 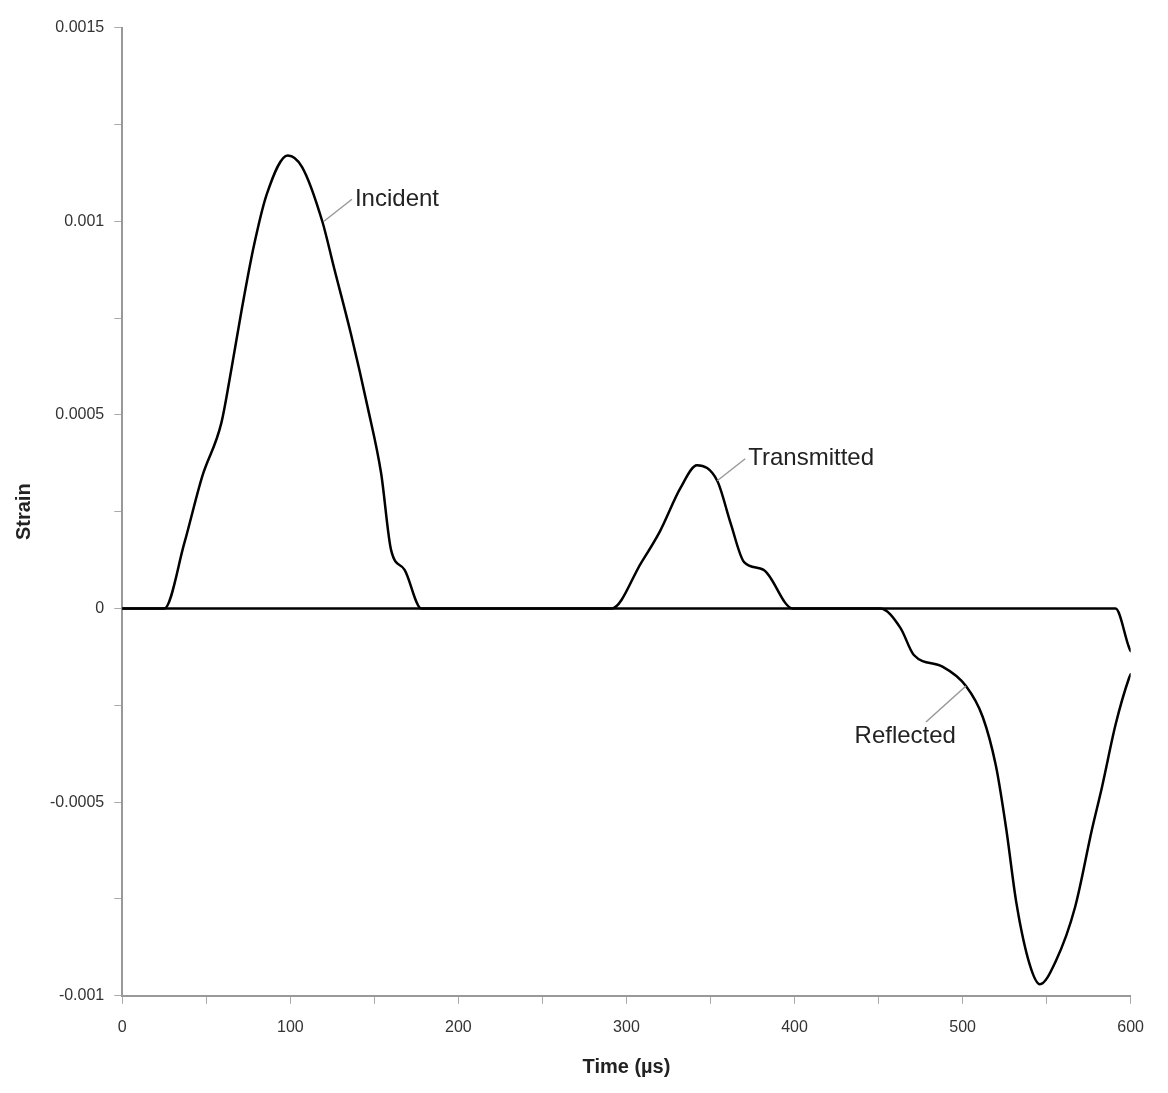 I want to click on annotation: Incident, so click(x=397, y=197).